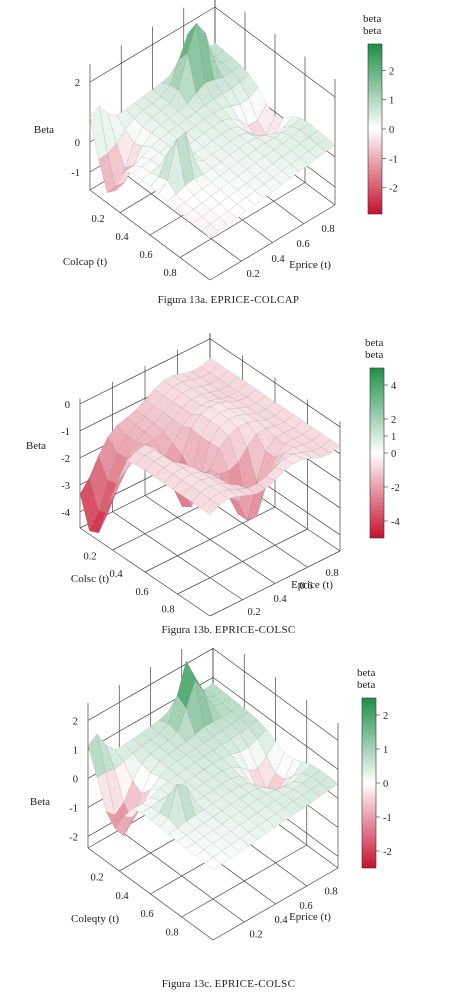 The height and width of the screenshot is (1007, 457). I want to click on x-axis-label: Colcap (t), so click(85, 262).